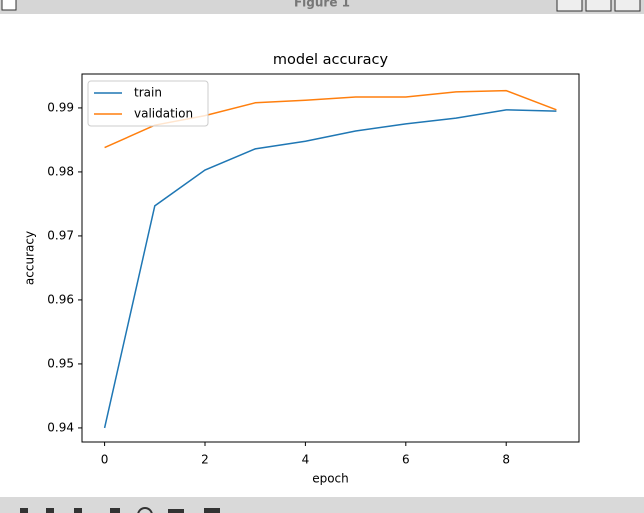 The height and width of the screenshot is (513, 644). Describe the element at coordinates (330, 479) in the screenshot. I see `x-axis-label: epoch` at that location.